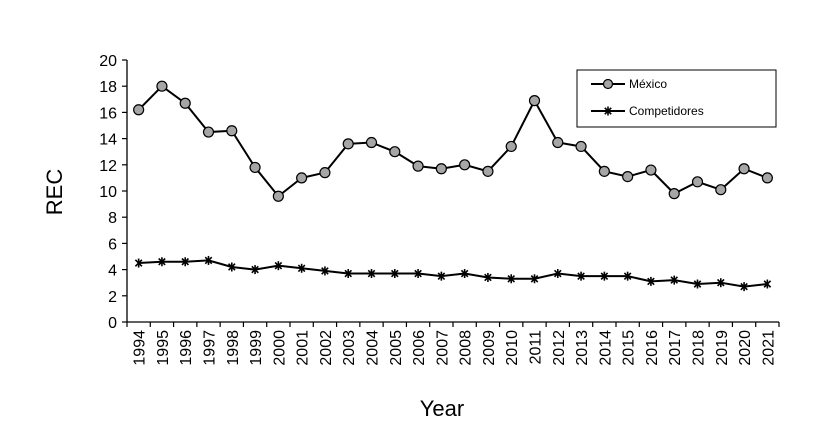  What do you see at coordinates (108, 192) in the screenshot?
I see `y-tick-label: 10` at bounding box center [108, 192].